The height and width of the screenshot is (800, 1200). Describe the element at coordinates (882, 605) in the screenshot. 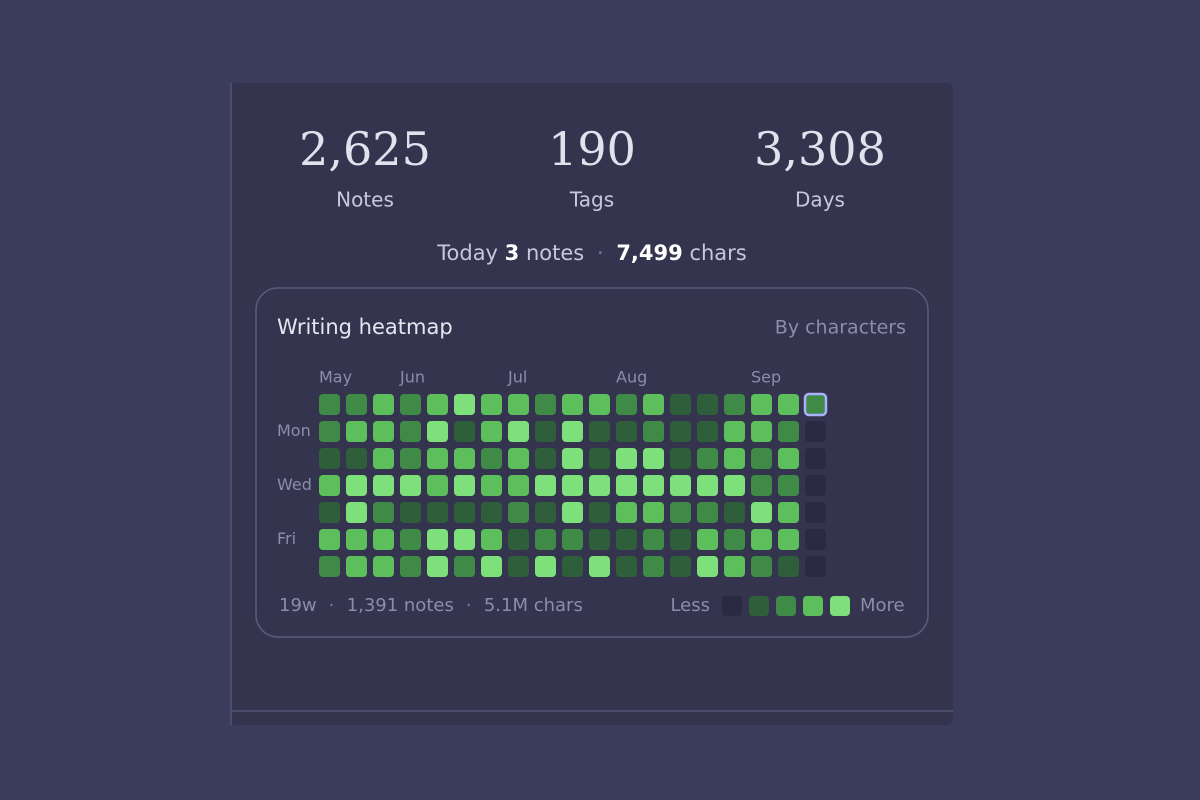

I see `legend-more: More` at that location.